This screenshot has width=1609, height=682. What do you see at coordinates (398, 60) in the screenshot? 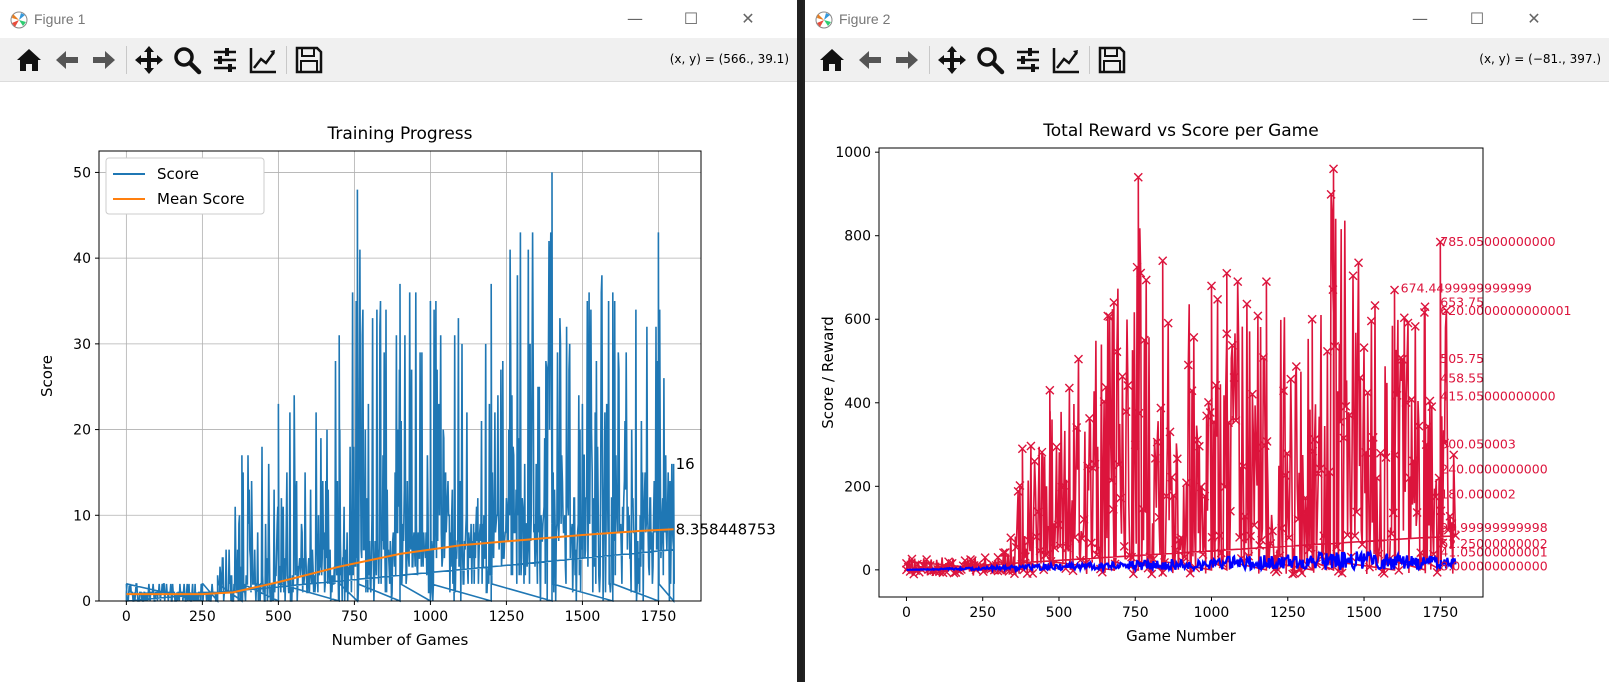
I see `navigation-toolbar: (x, y) = (566., 39.1)` at bounding box center [398, 60].